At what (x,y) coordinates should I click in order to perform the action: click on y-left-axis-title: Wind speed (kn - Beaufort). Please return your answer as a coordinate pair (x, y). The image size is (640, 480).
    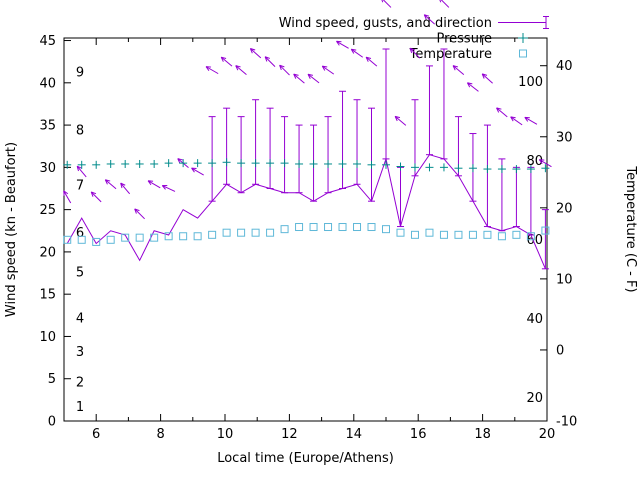
    Looking at the image, I should click on (11, 229).